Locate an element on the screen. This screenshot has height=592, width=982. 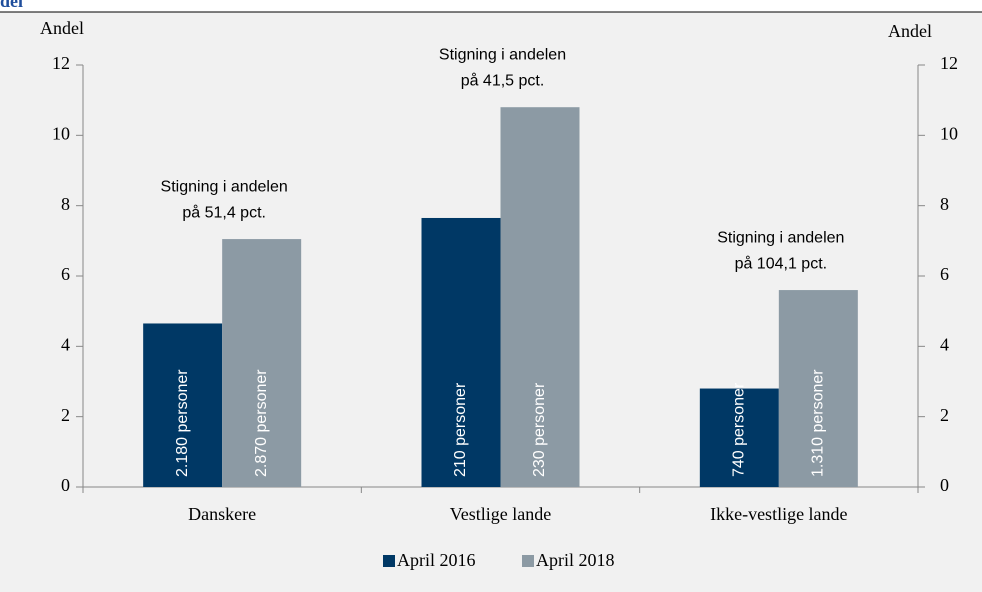
y-tick-label: 10 is located at coordinates (61, 133).